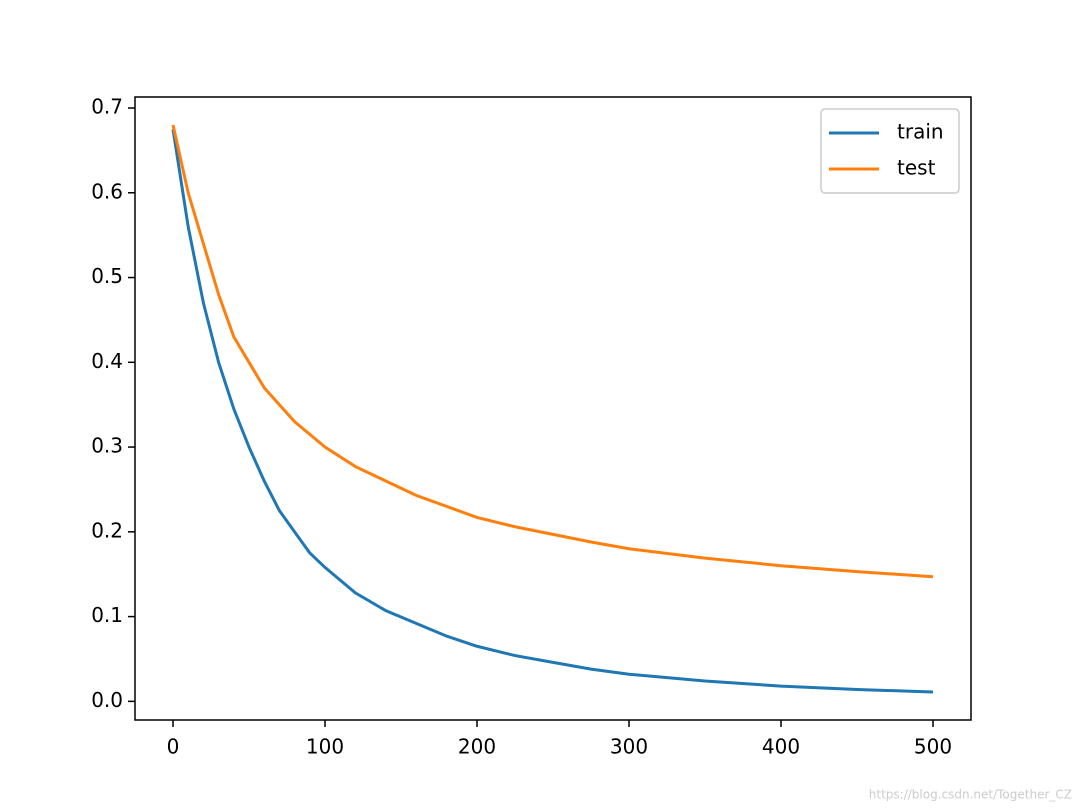 The width and height of the screenshot is (1080, 810). I want to click on x-tick-label: 500, so click(933, 747).